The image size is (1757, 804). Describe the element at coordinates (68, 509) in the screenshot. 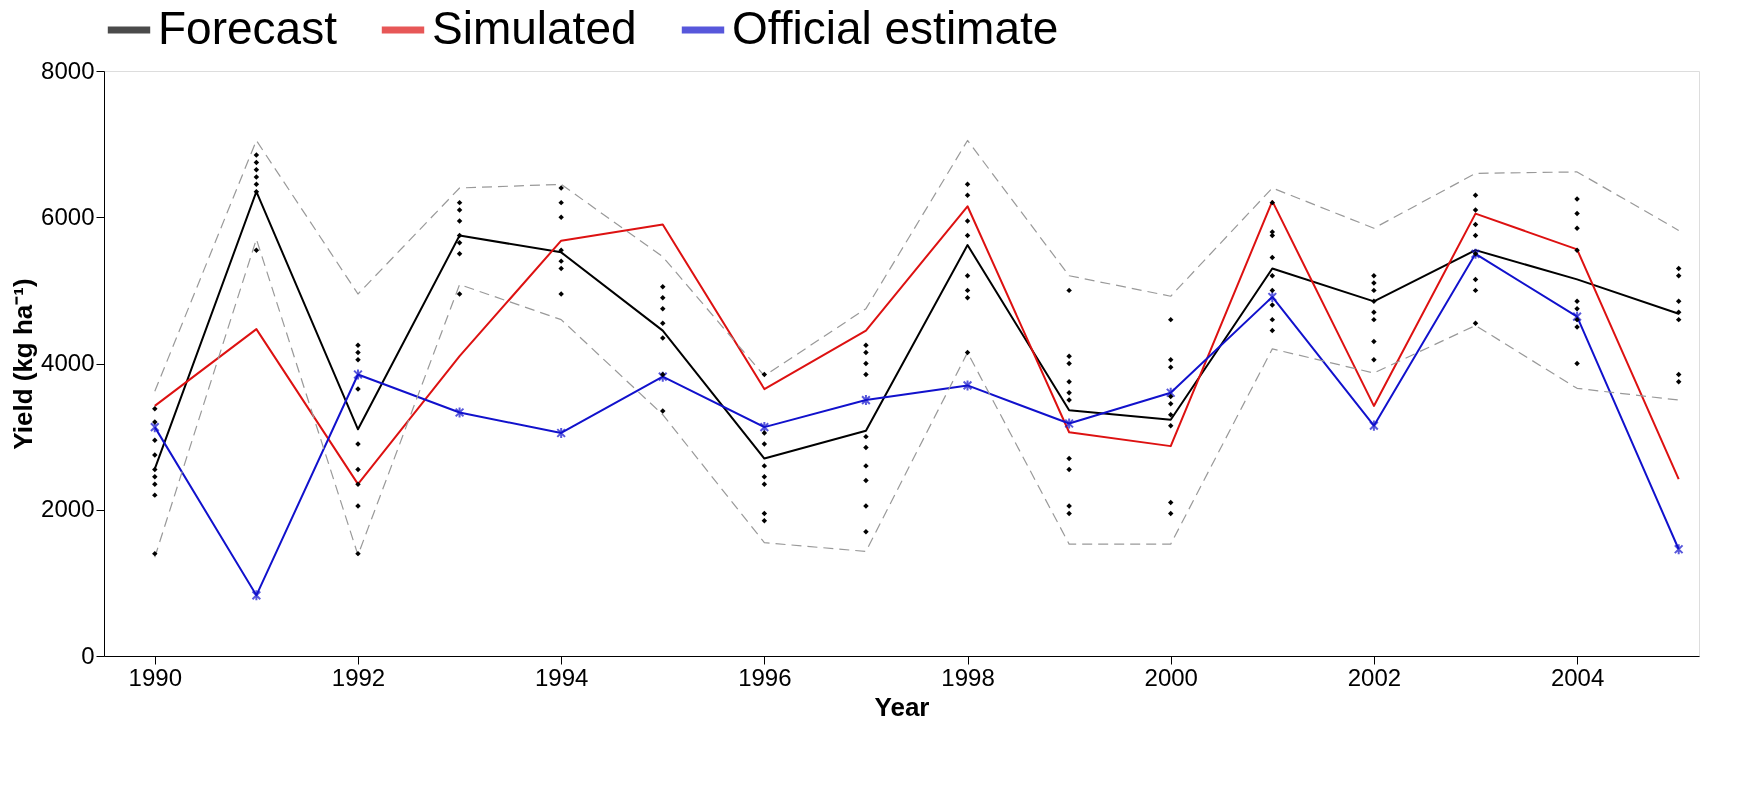

I see `y-tick-label: 2000` at that location.